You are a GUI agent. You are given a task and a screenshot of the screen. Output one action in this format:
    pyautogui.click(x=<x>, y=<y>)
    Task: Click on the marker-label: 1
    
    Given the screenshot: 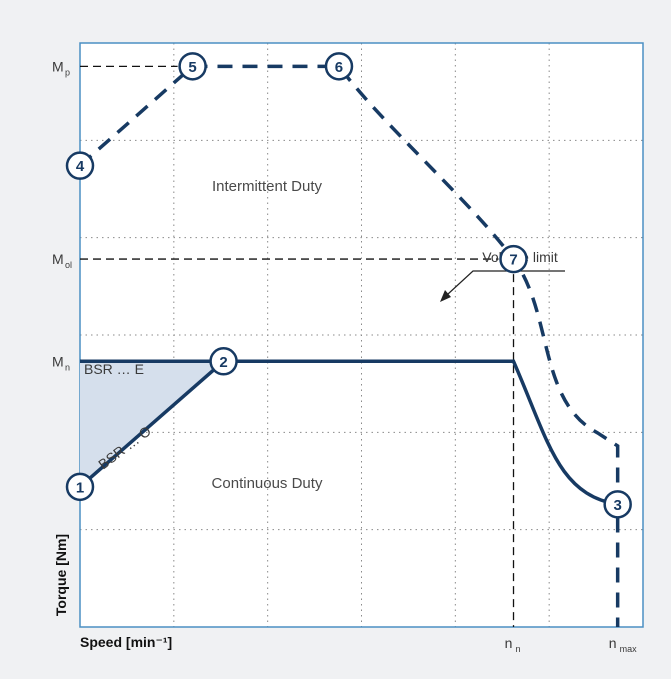 What is the action you would take?
    pyautogui.click(x=80, y=487)
    